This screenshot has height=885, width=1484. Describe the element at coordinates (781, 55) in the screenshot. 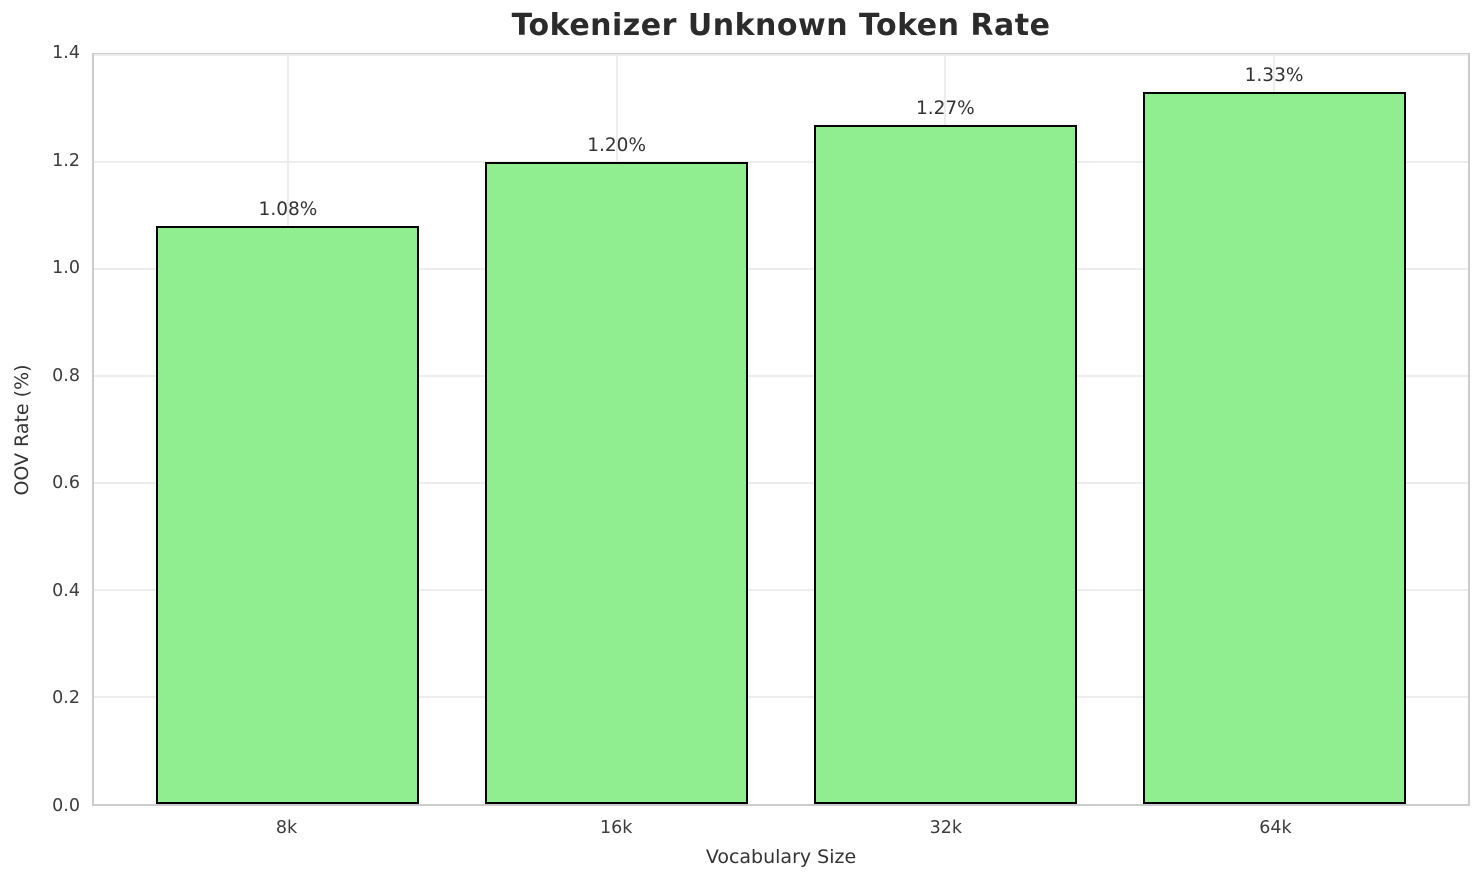

I see `h-gridline-1.4` at that location.